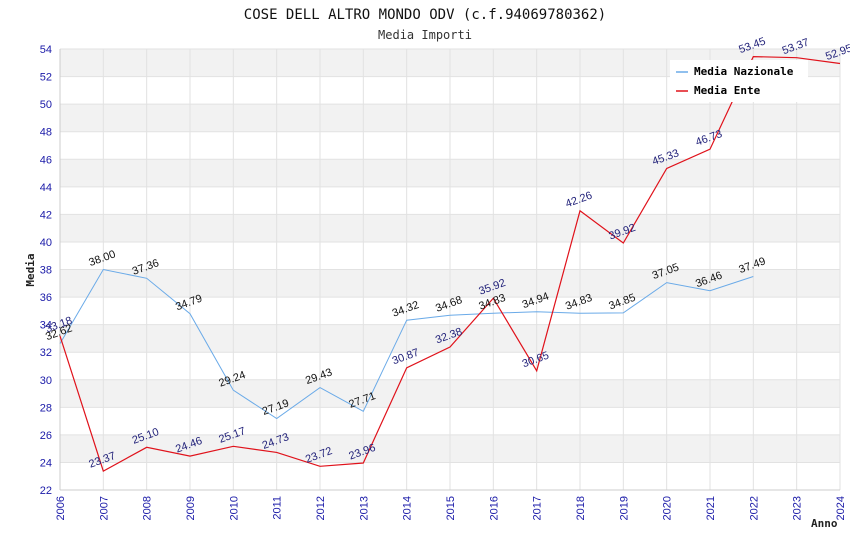 This screenshot has height=550, width=850. What do you see at coordinates (191, 508) in the screenshot?
I see `x-tick-label: 2009` at bounding box center [191, 508].